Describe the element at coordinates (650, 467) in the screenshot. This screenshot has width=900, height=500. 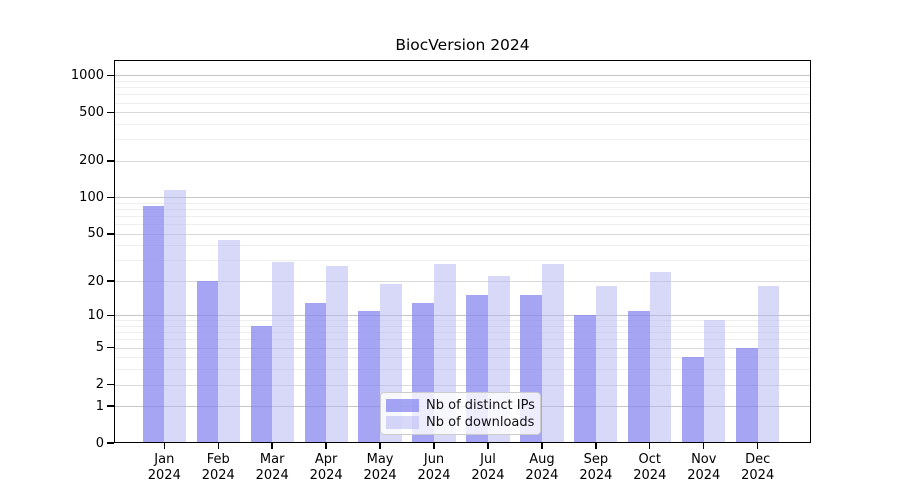
I see `x-tick-label-oct: Oct 2024` at that location.